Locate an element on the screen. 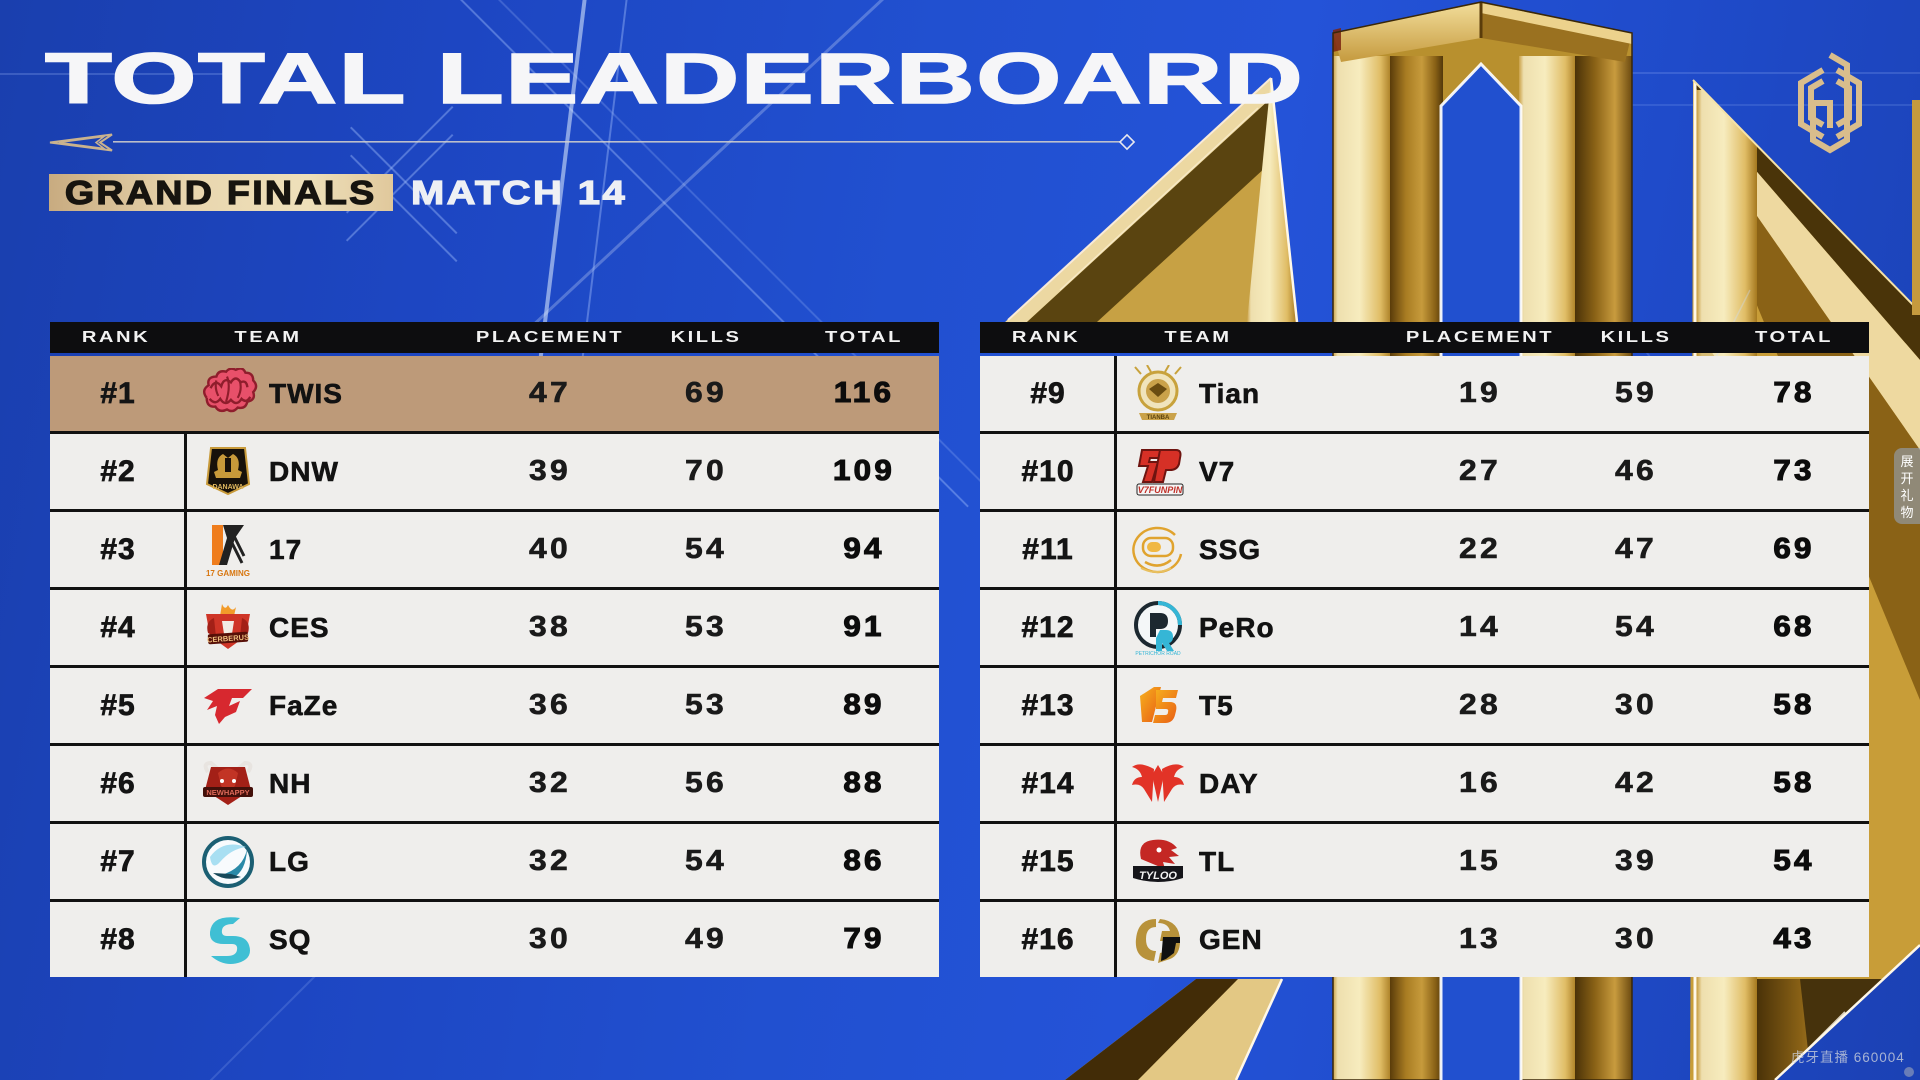  svg-text: V7FUNPIN is located at coordinates (1160, 490).